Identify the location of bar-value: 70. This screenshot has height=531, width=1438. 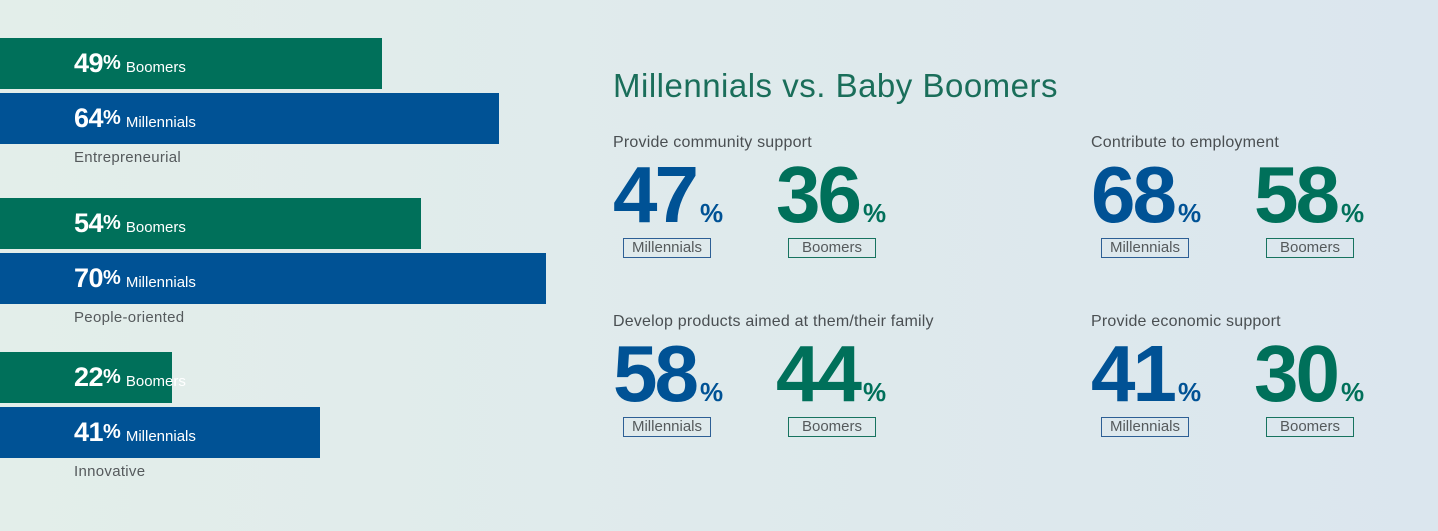
(89, 278).